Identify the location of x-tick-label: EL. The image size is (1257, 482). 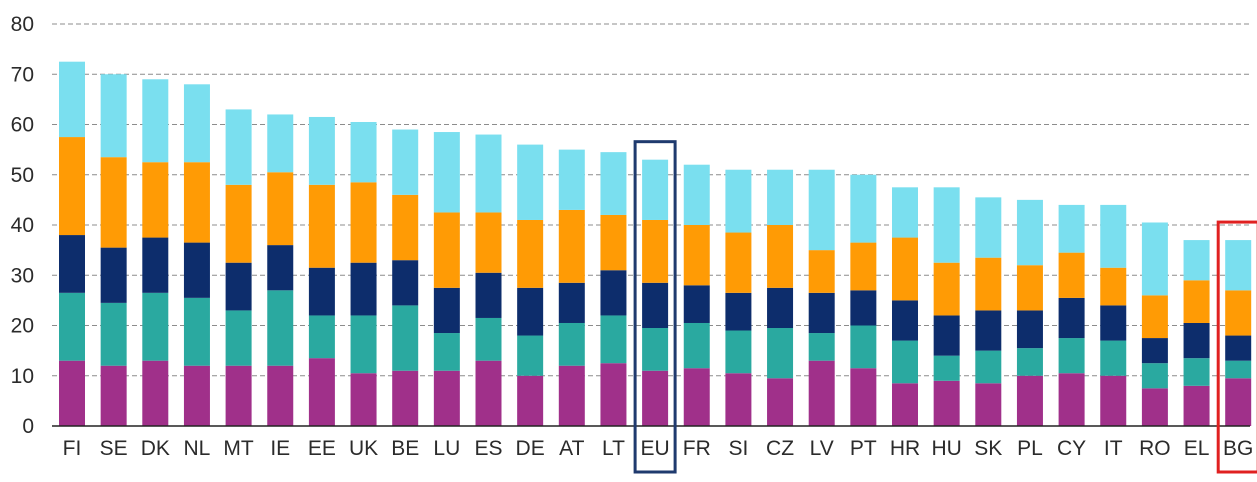
(1197, 448).